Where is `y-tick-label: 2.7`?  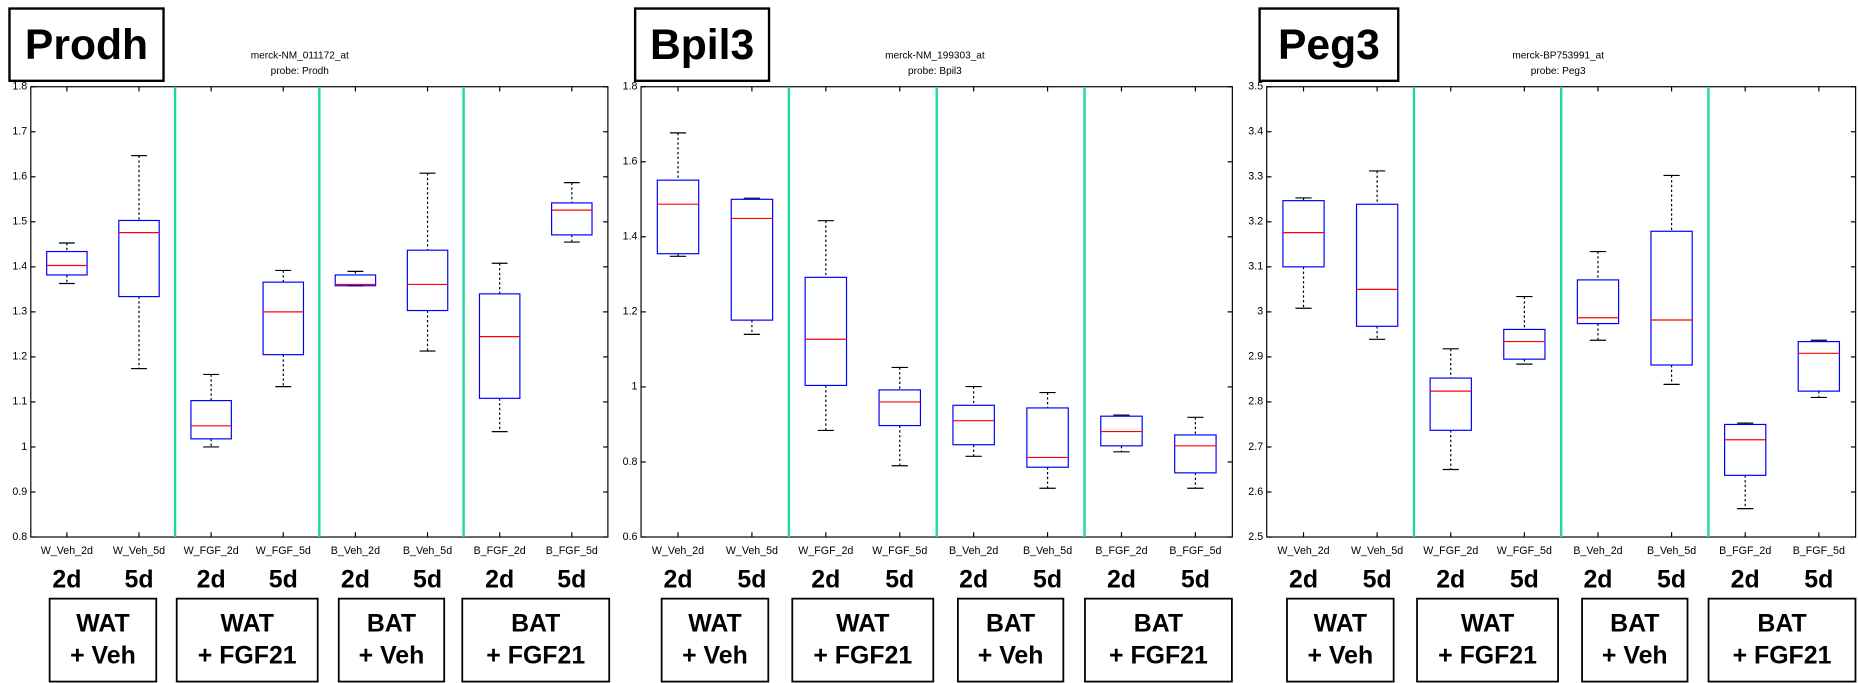 y-tick-label: 2.7 is located at coordinates (1255, 447).